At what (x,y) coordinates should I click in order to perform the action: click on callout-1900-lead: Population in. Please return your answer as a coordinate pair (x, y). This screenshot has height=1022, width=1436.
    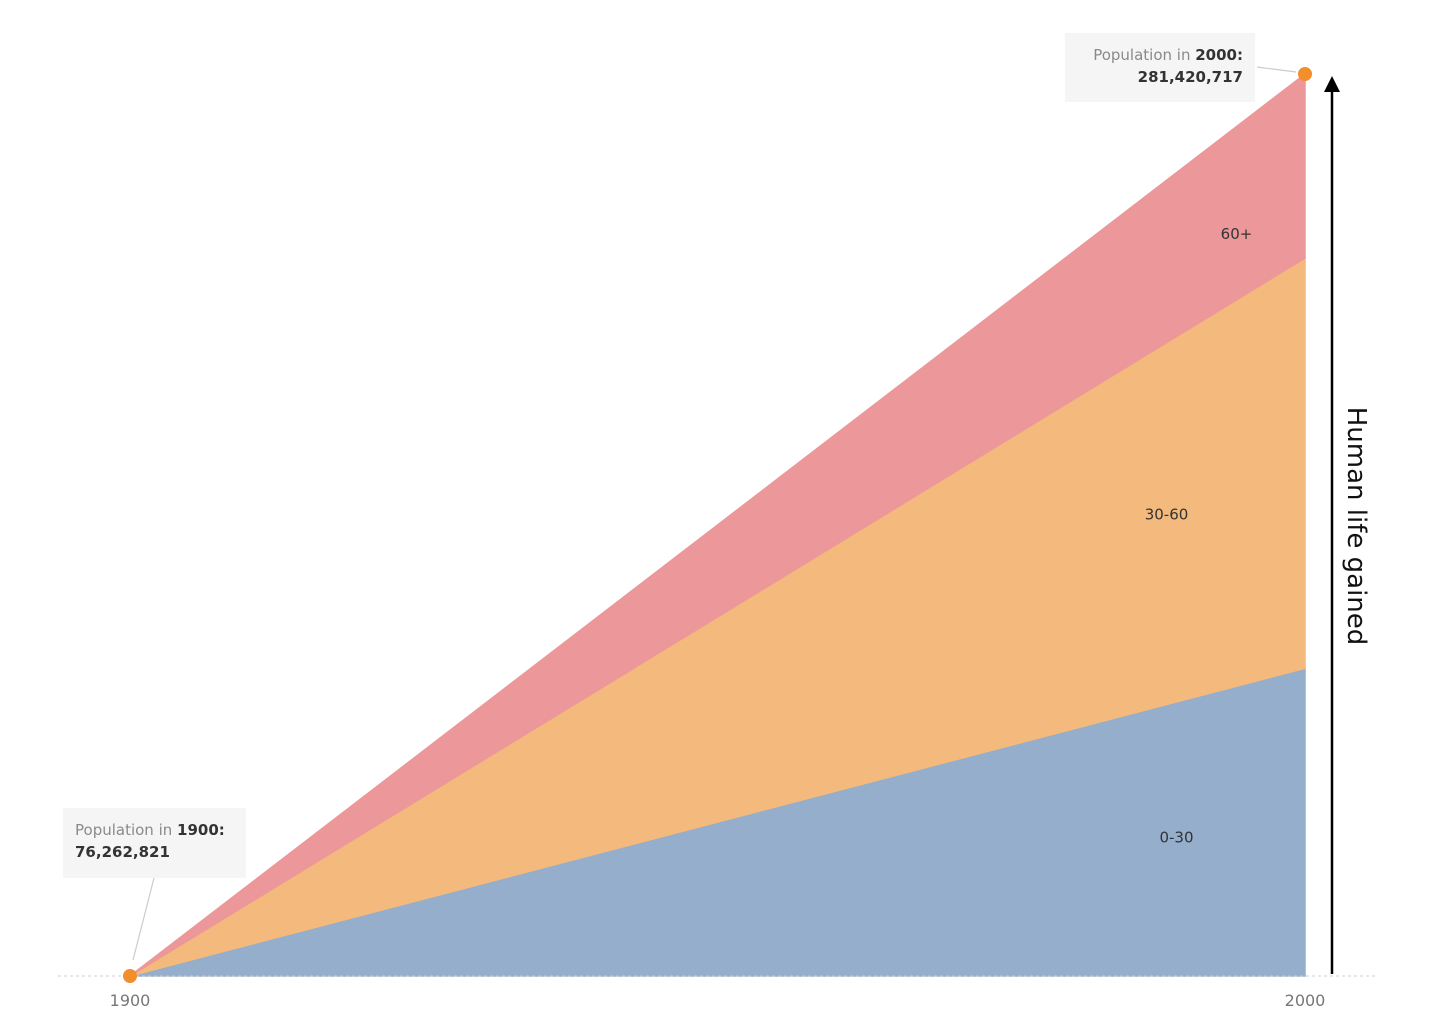
    Looking at the image, I should click on (124, 830).